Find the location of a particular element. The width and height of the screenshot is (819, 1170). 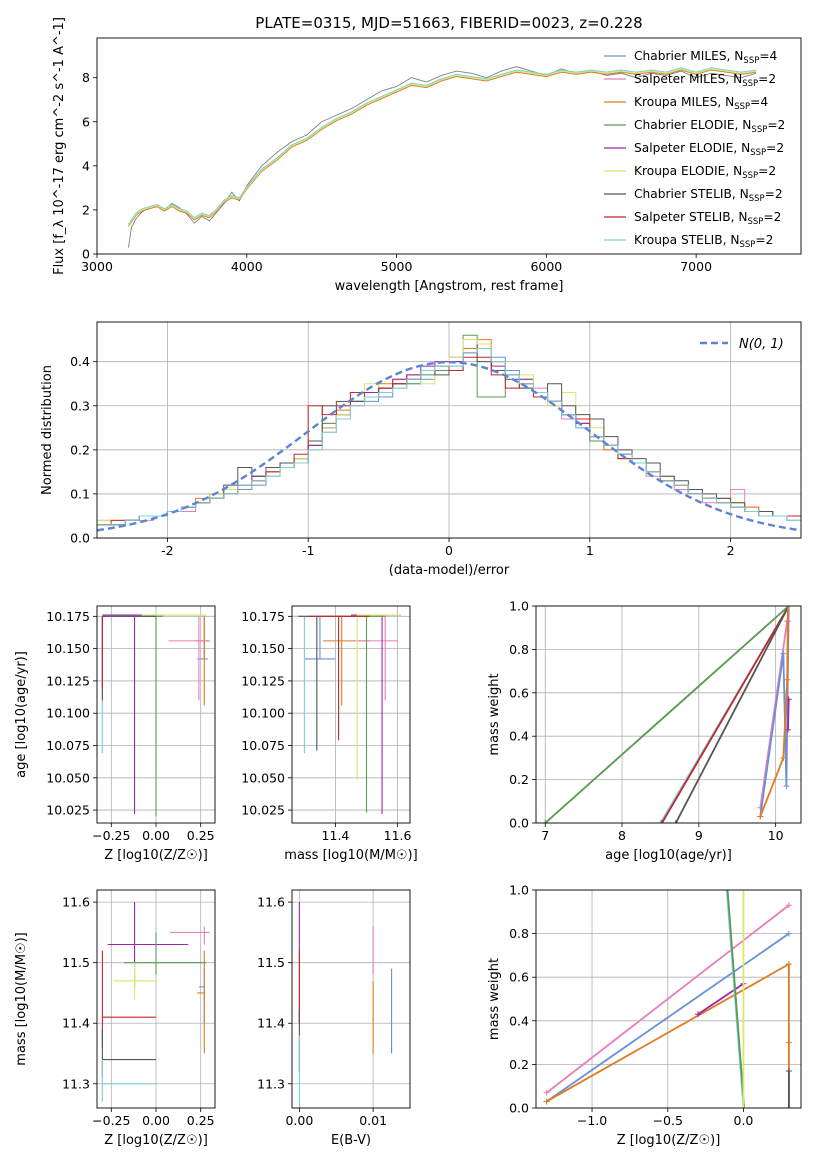

y-tick-label: 11.4 is located at coordinates (76, 1023).